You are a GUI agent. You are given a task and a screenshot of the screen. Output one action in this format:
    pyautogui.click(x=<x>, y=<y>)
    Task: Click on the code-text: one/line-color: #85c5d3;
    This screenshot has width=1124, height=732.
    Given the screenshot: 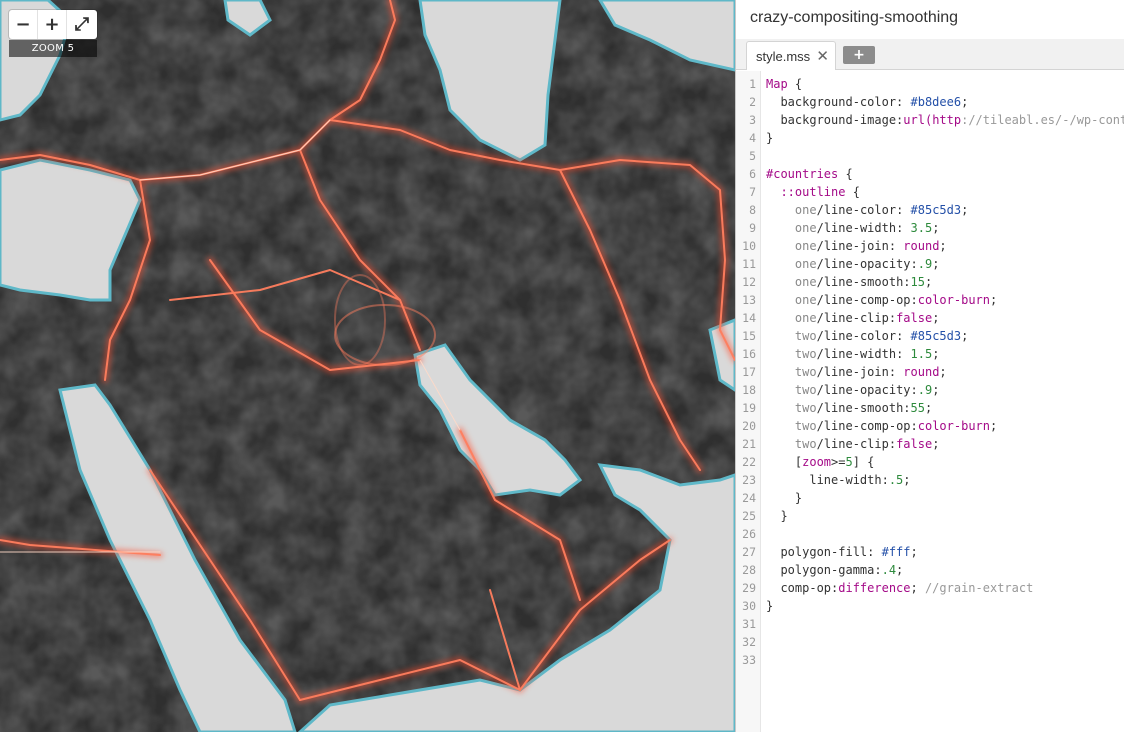 What is the action you would take?
    pyautogui.click(x=867, y=210)
    